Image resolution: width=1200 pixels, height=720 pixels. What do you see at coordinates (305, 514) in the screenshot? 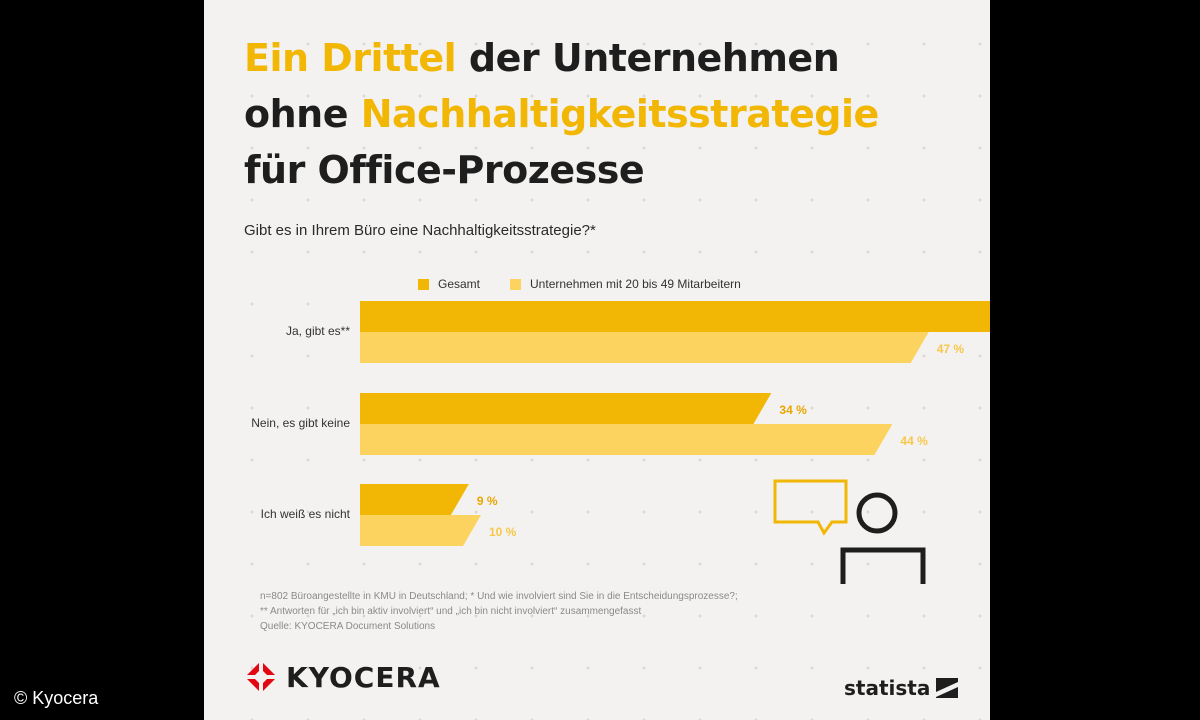
I see `category-label-ich-wei-es-nicht: Ich weiß es nicht` at bounding box center [305, 514].